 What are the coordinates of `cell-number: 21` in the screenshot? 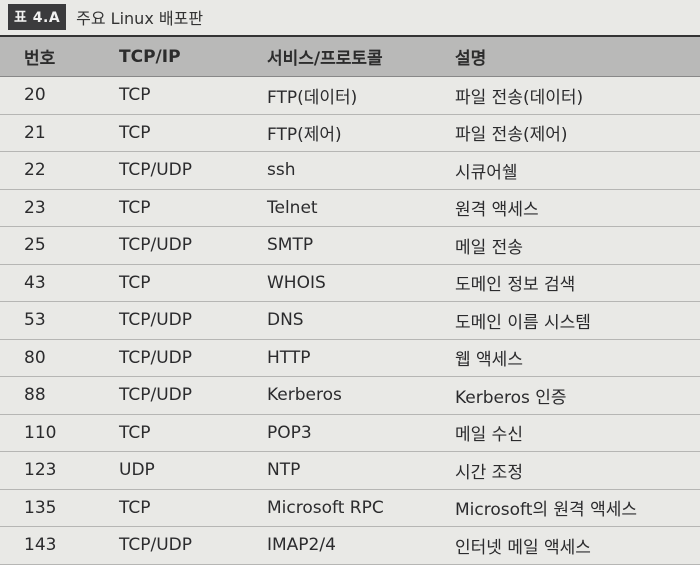 It's located at (35, 132).